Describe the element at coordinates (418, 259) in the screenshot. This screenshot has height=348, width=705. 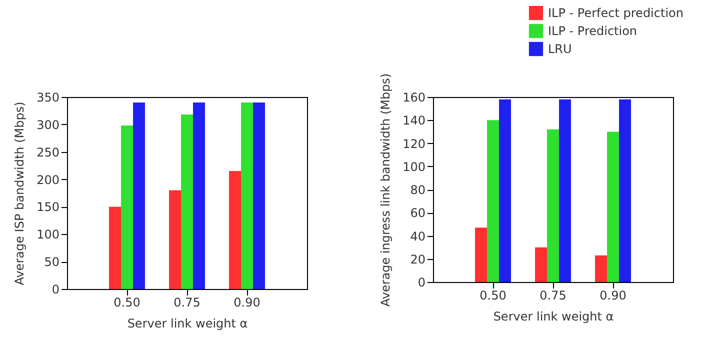
I see `y-tick-label: 20` at that location.